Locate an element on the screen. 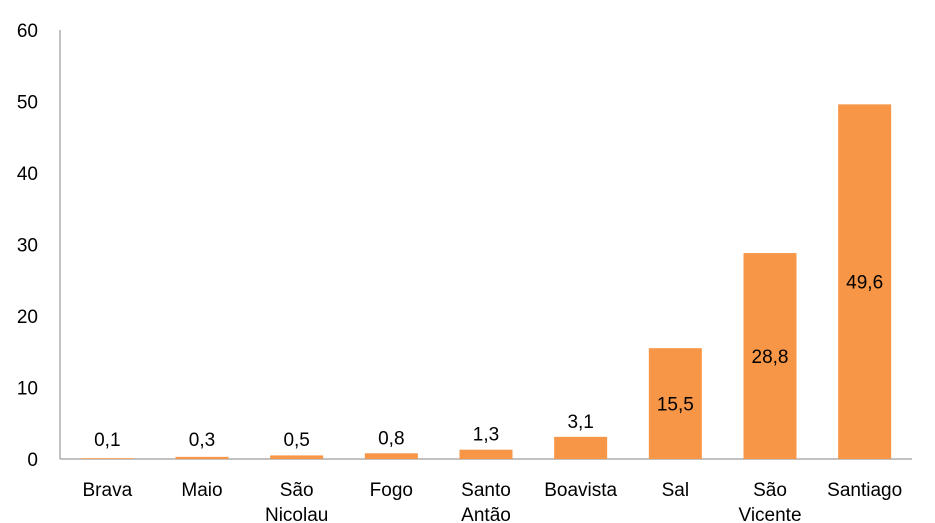 The height and width of the screenshot is (523, 935). x-category-label-line: Antão is located at coordinates (486, 514).